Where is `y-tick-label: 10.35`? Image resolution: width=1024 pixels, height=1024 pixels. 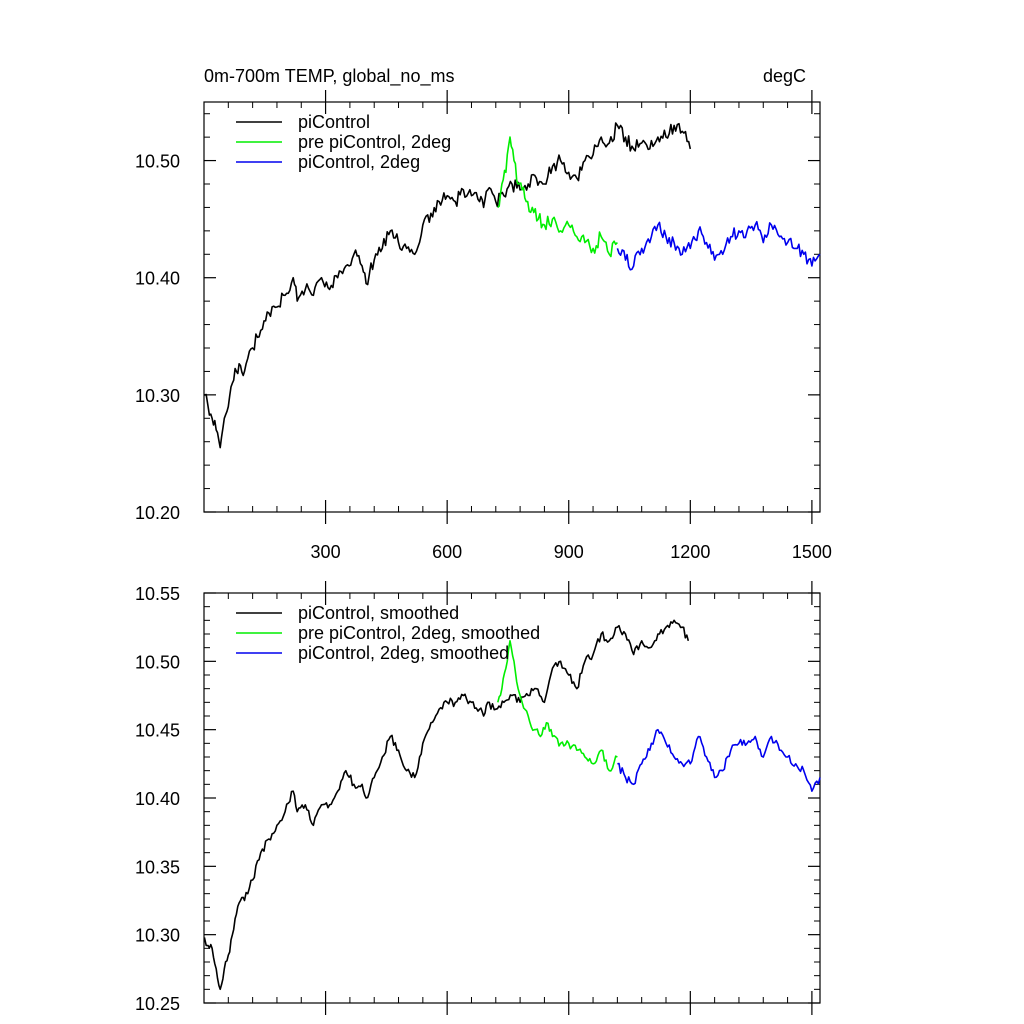 y-tick-label: 10.35 is located at coordinates (157, 867).